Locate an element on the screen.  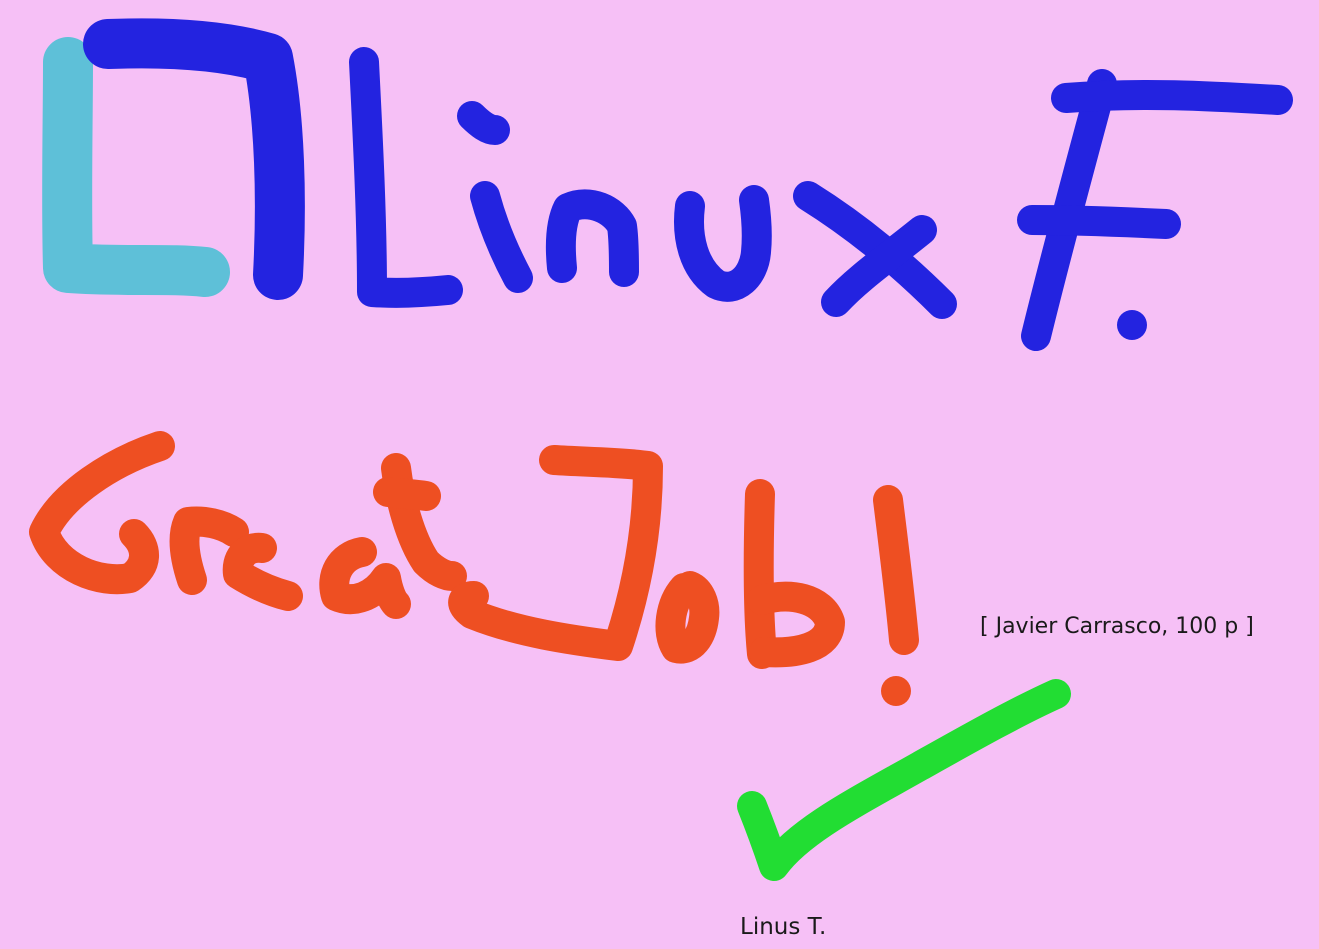
logo-light-stroke is located at coordinates (136, 167).